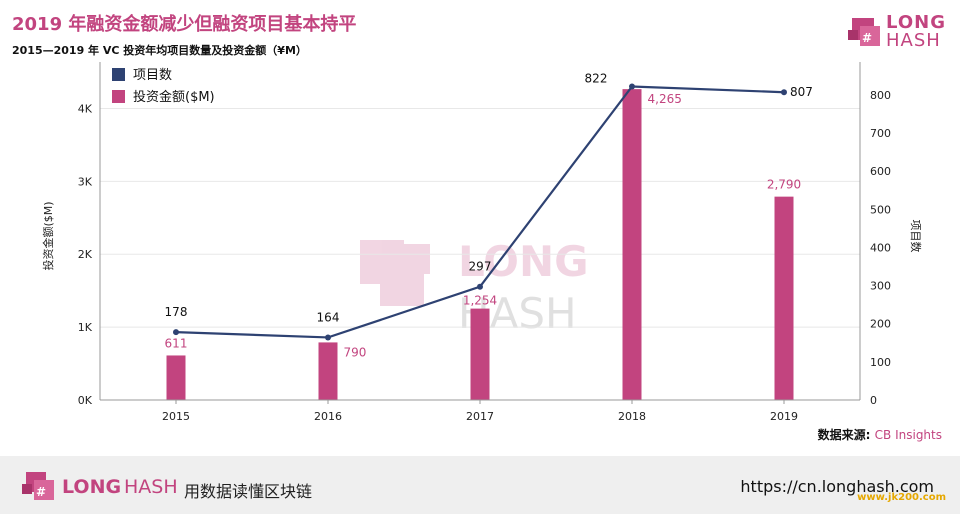 This screenshot has width=960, height=514. Describe the element at coordinates (85, 108) in the screenshot. I see `y-tick-label: 4K` at that location.